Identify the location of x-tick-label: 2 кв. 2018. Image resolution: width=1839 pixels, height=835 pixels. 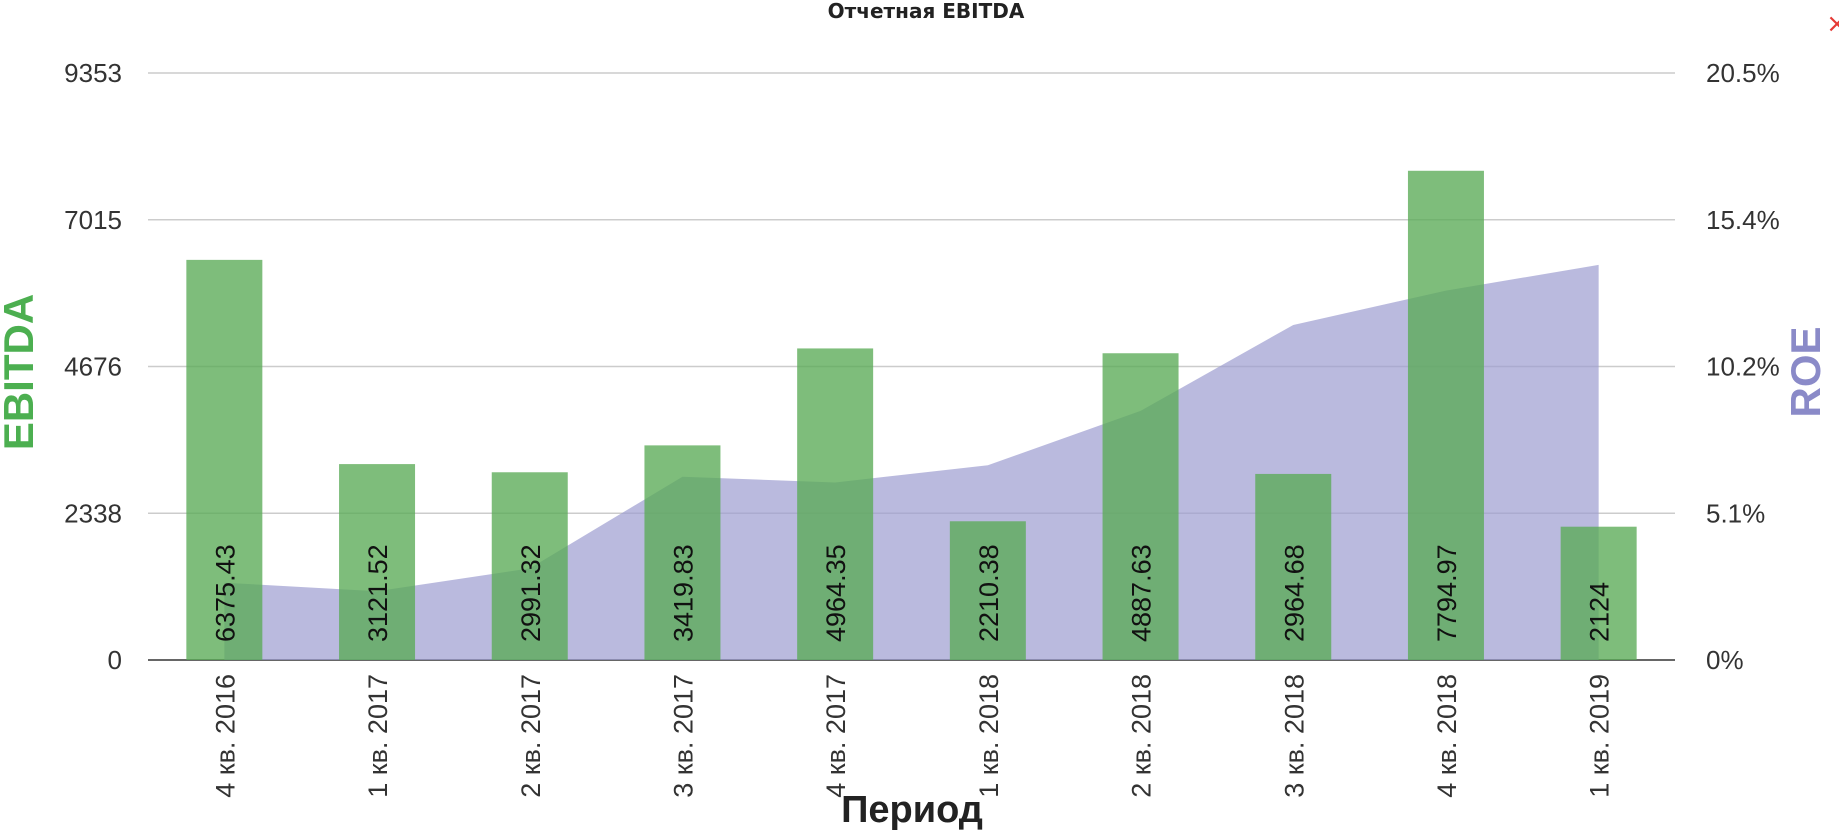
(1142, 736).